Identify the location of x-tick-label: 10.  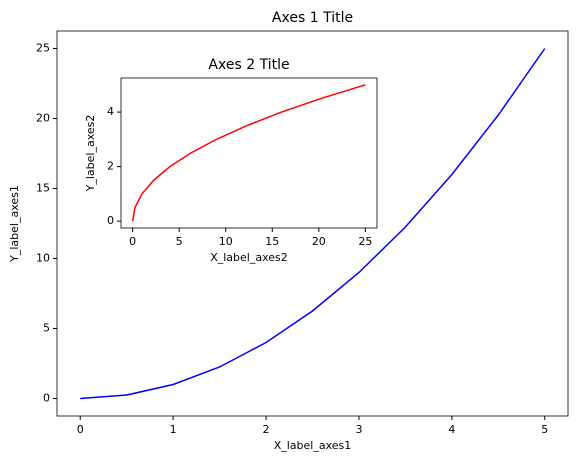
(226, 241).